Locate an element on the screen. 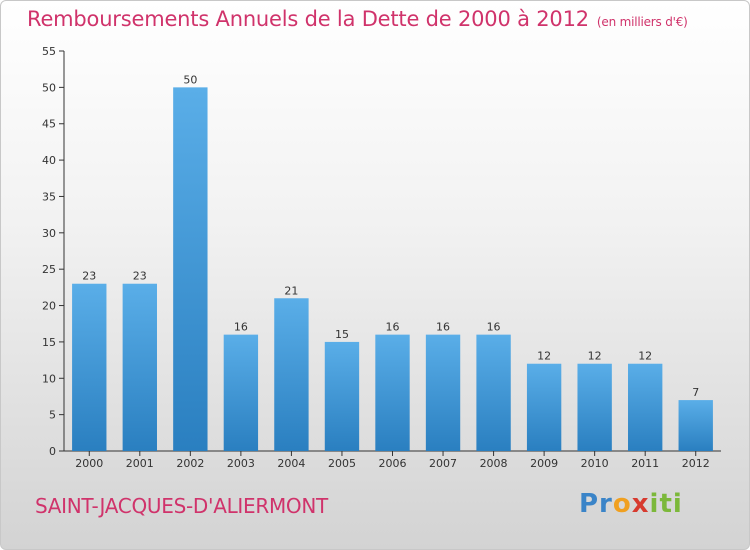 The height and width of the screenshot is (550, 750). y-tick-label: 0 is located at coordinates (52, 451).